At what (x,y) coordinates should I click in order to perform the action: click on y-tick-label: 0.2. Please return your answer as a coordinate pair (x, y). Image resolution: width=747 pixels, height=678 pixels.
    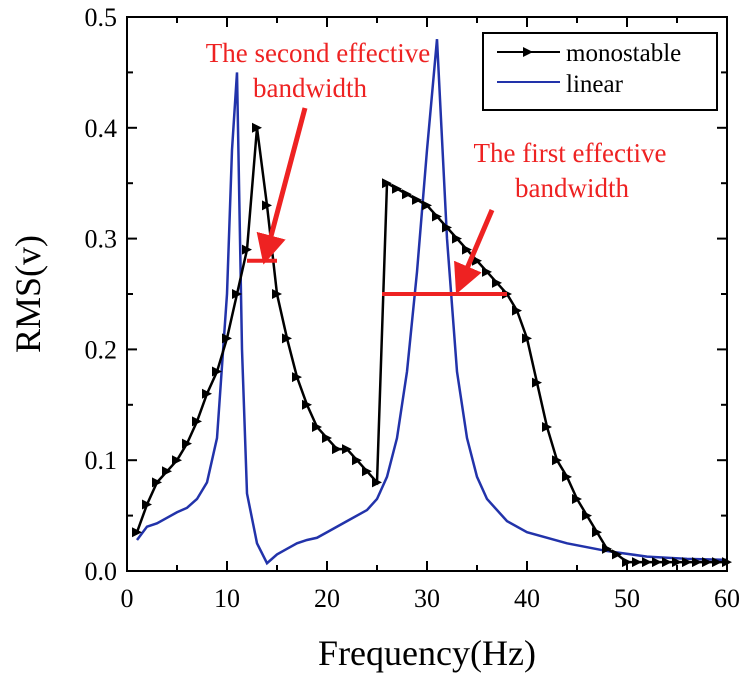
    Looking at the image, I should click on (101, 349).